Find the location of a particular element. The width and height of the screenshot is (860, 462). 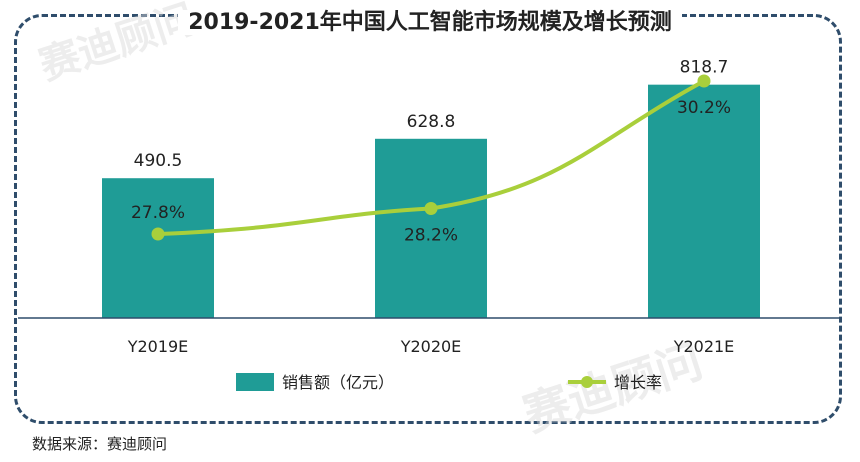

chart-title: 2019-2021年中国人工智能市场规模及增长预测 is located at coordinates (430, 20).